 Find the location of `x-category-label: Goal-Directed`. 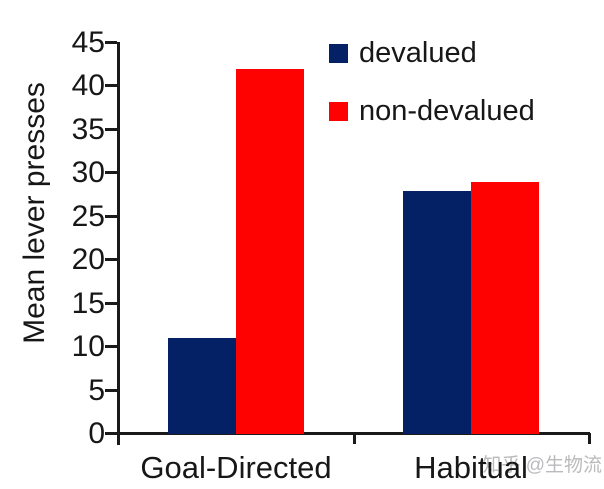

x-category-label: Goal-Directed is located at coordinates (236, 467).